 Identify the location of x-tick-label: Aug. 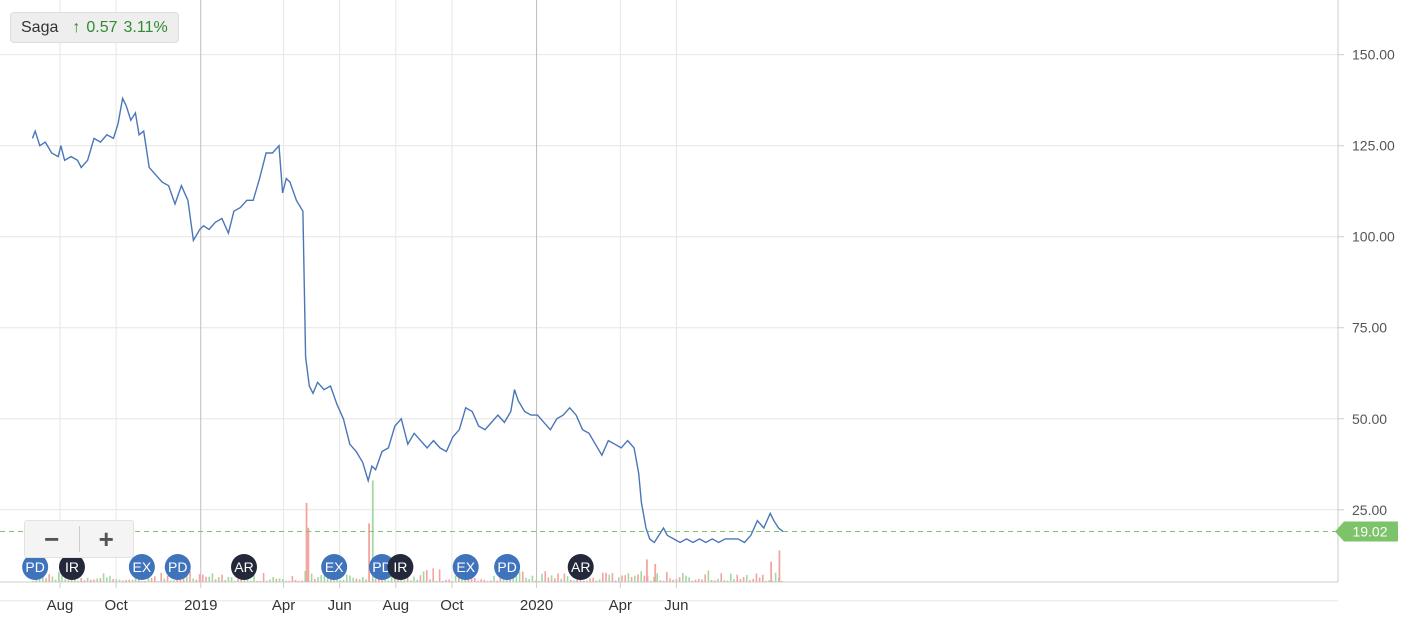
(395, 605).